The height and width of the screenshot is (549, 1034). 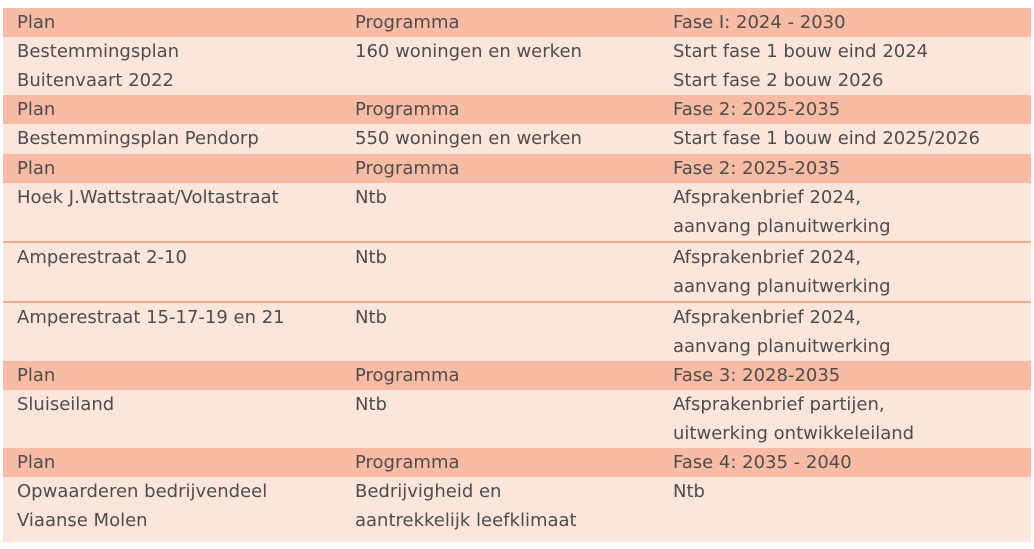 I want to click on cell-plan: Amperestraat 2-10, so click(x=102, y=257).